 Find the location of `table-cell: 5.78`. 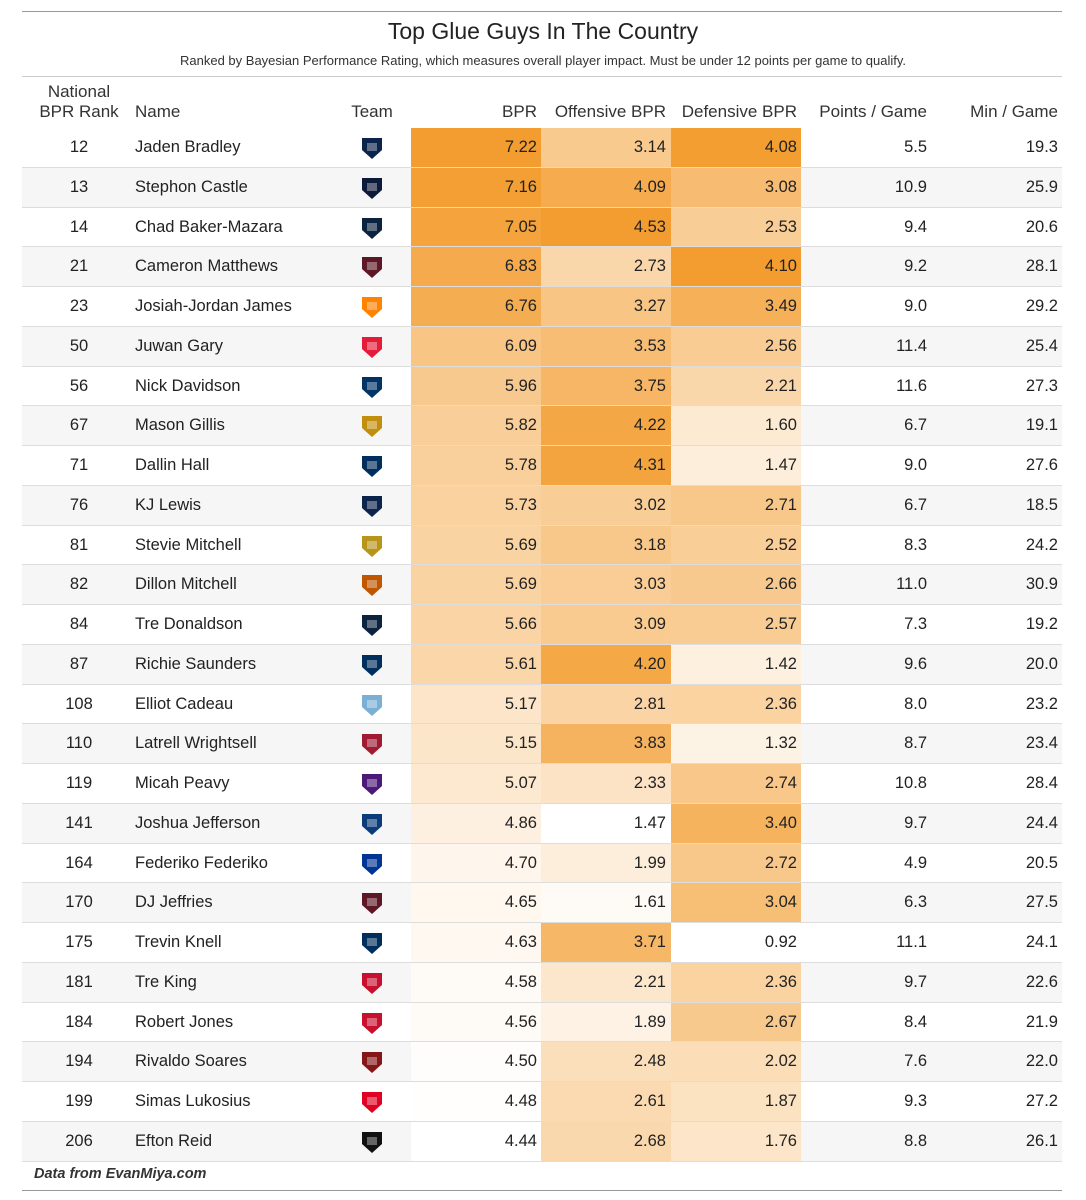

table-cell: 5.78 is located at coordinates (520, 465).